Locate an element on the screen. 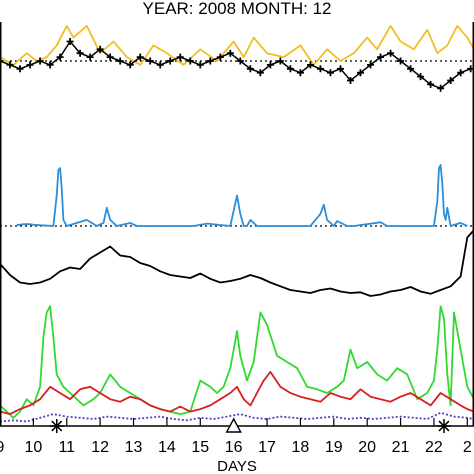 The image size is (474, 474). x-tick-label: 11 is located at coordinates (66, 447).